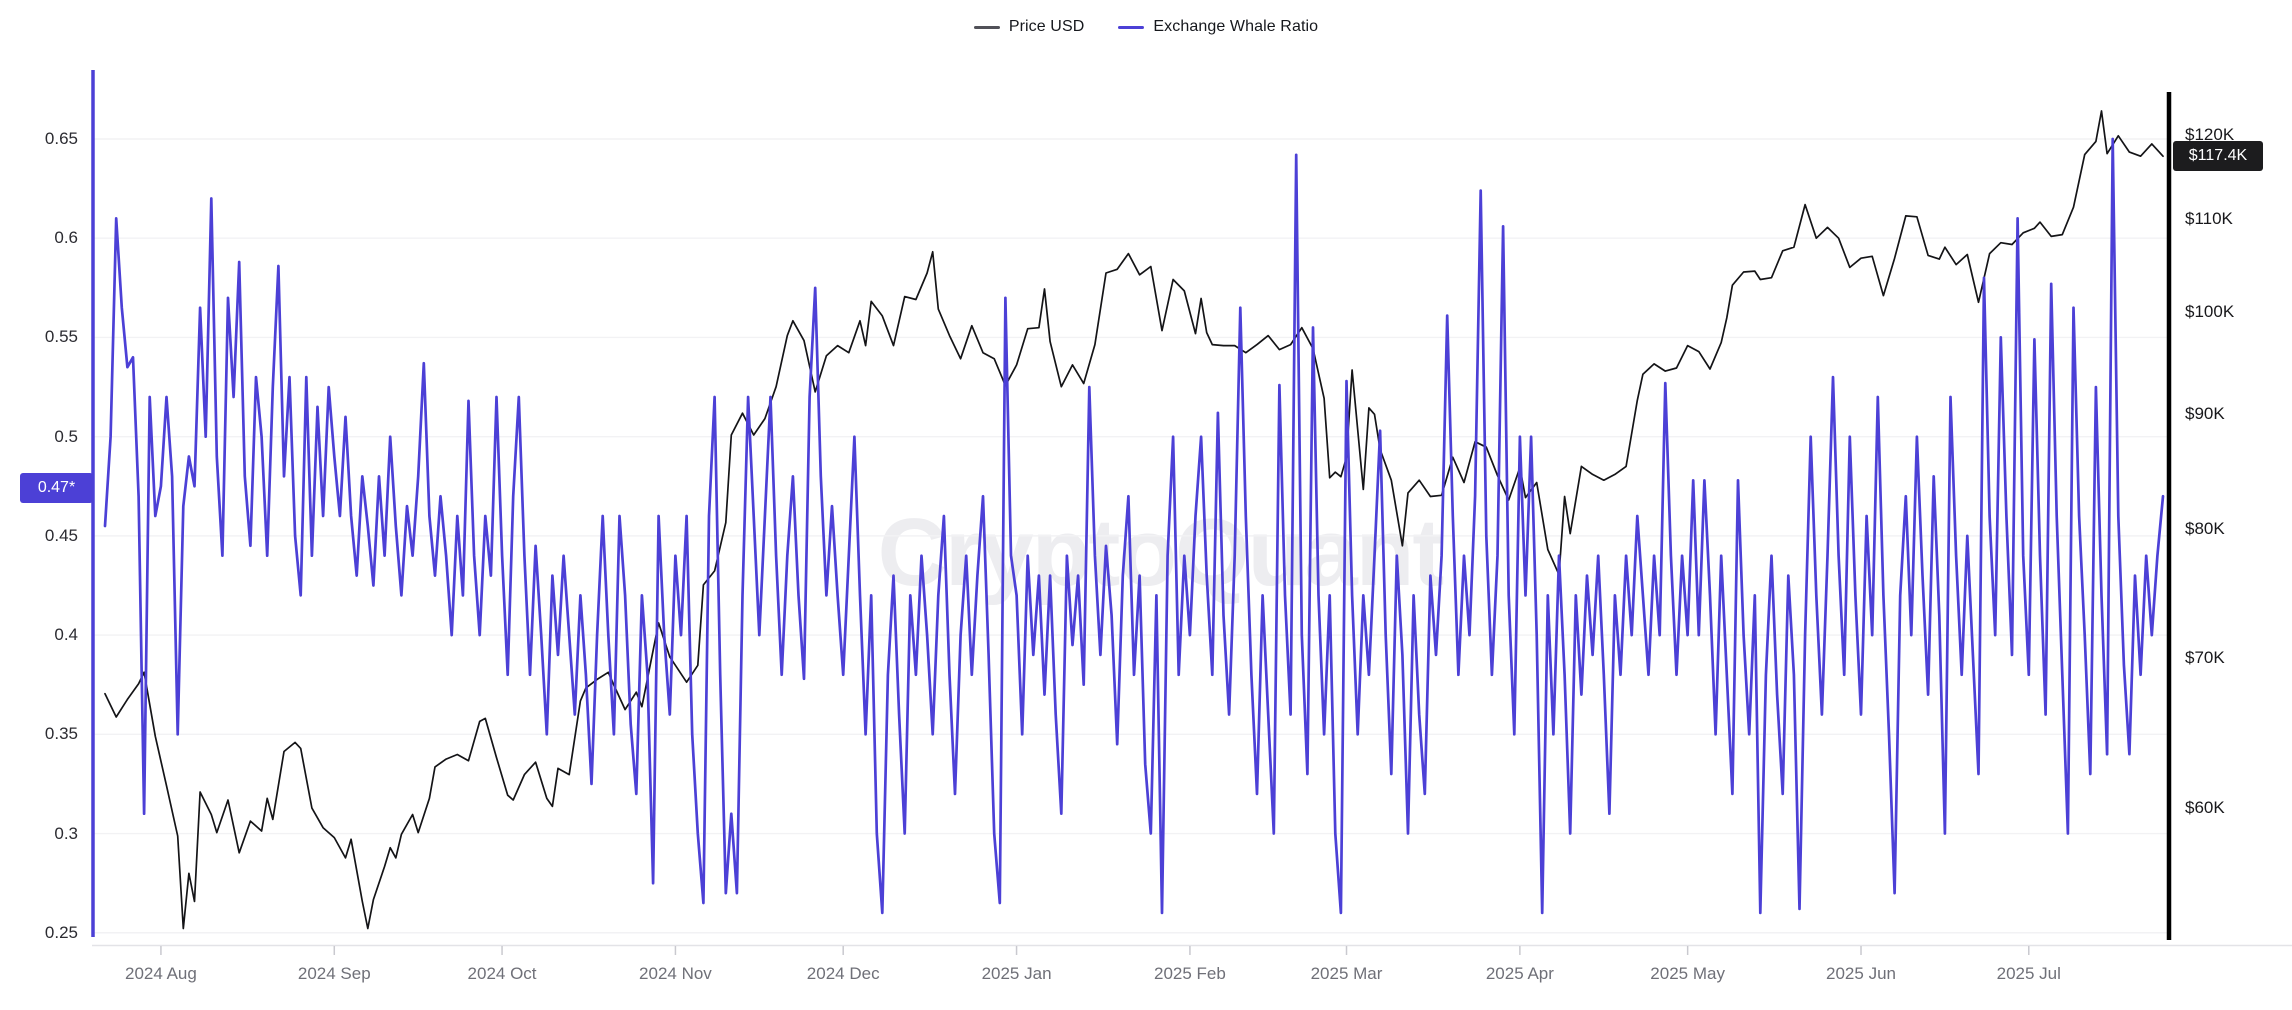  I want to click on whale-ratio-line-swatch-icon, so click(1131, 27).